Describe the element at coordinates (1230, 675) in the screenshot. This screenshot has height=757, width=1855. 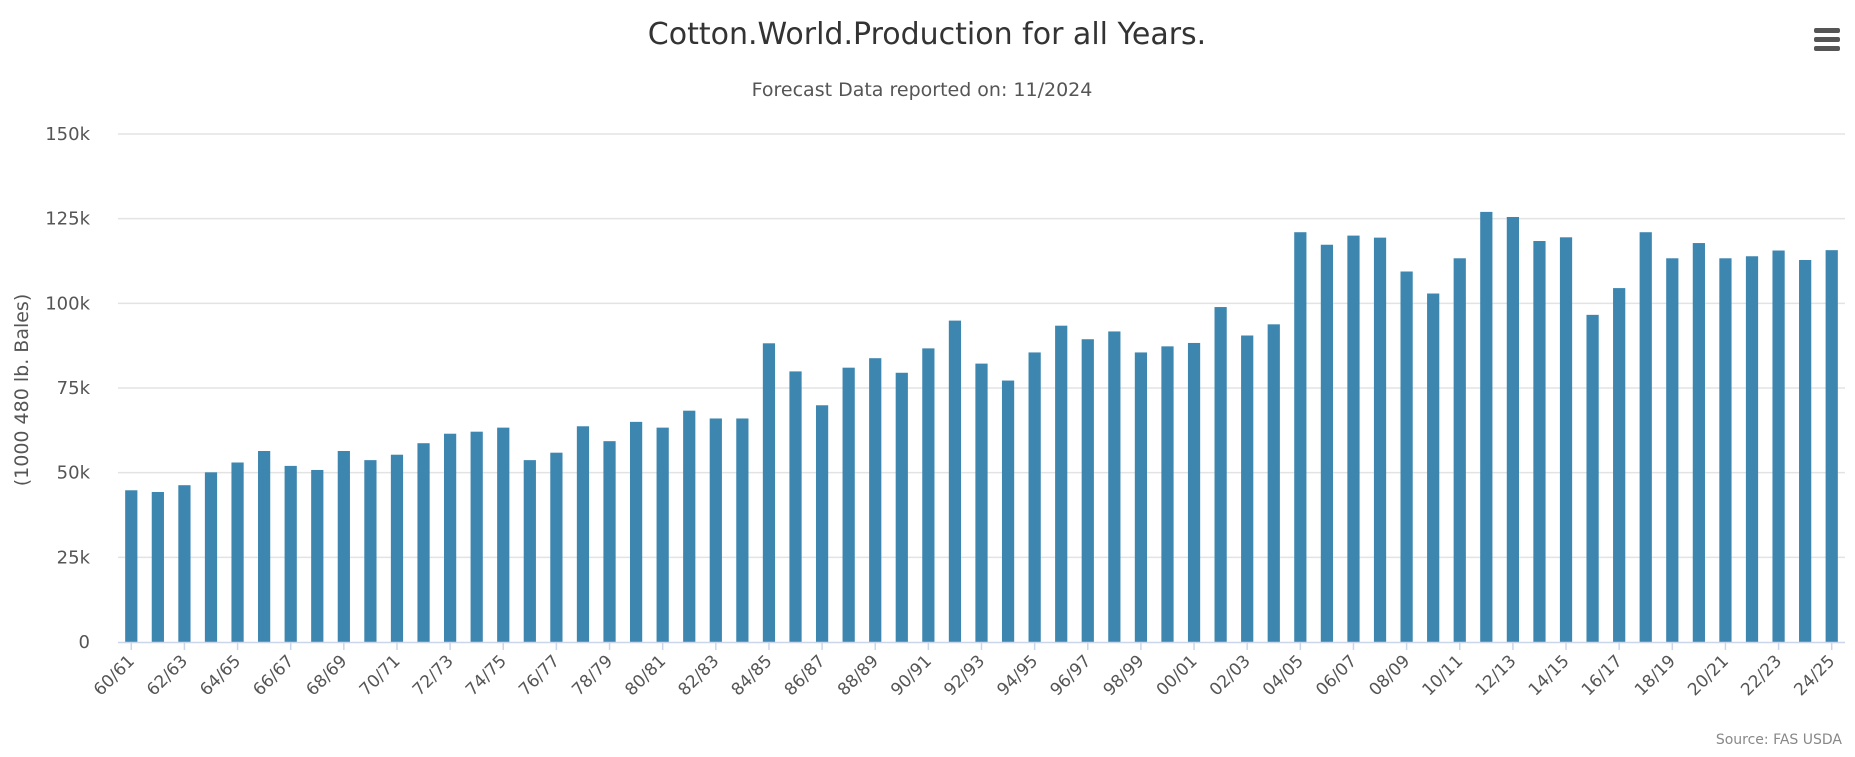
I see `x-tick-label: 02/03` at that location.